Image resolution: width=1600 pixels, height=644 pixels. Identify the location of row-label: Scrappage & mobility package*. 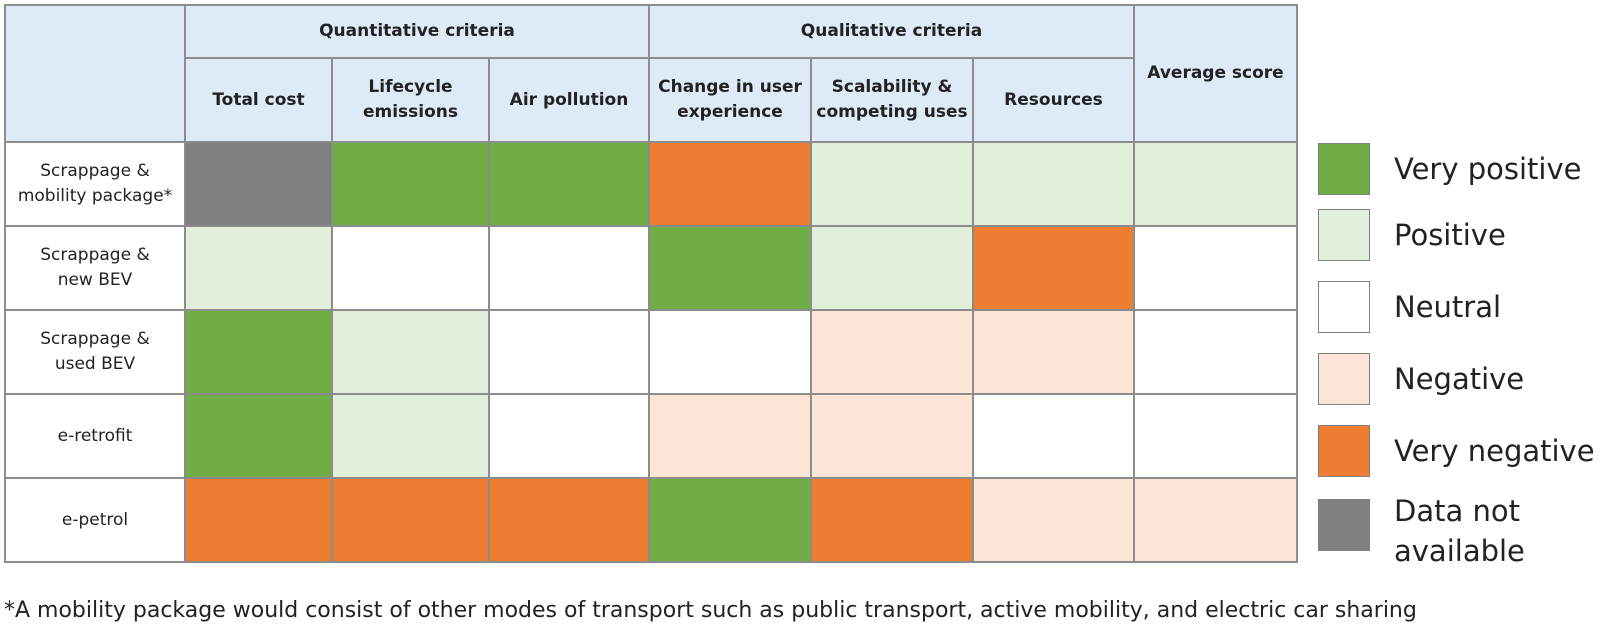
(95, 184).